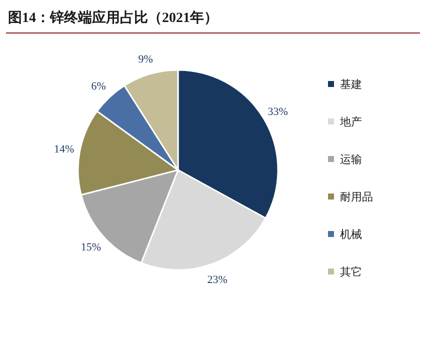 This screenshot has width=426, height=348. I want to click on data-label: 15%, so click(91, 248).